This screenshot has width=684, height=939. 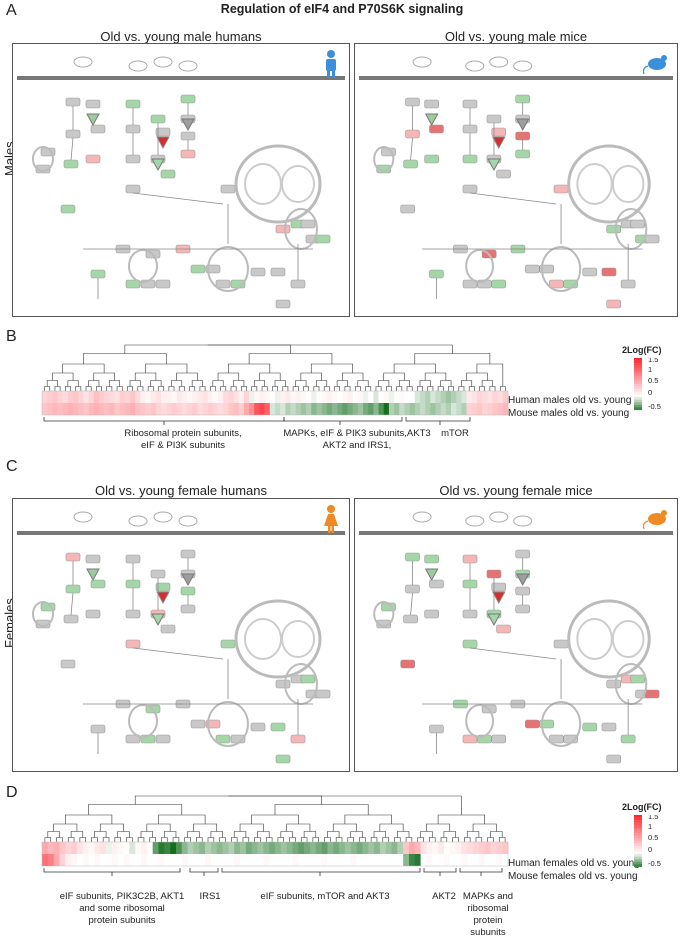 I want to click on group-label-line: eIF subunits, mTOR and AKT3, so click(x=325, y=896).